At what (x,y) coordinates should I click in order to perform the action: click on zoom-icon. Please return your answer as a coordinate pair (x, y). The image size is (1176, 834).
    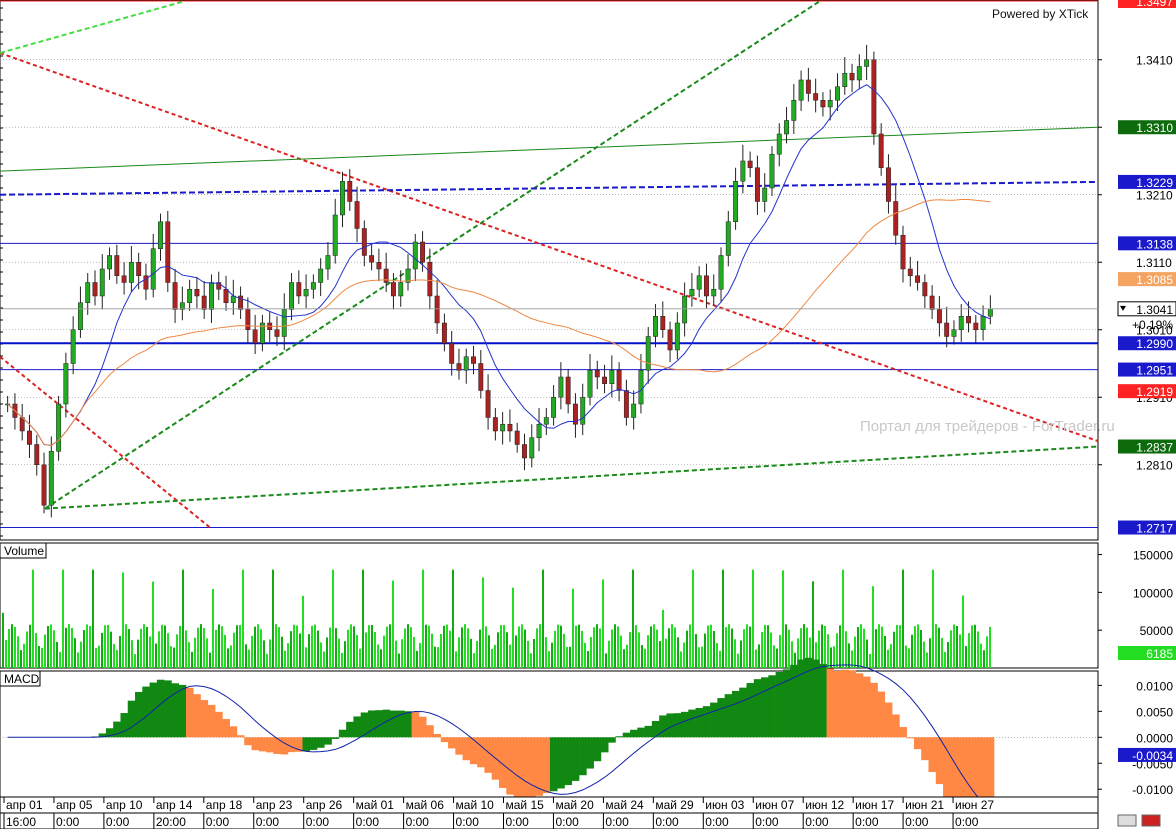
    Looking at the image, I should click on (1127, 820).